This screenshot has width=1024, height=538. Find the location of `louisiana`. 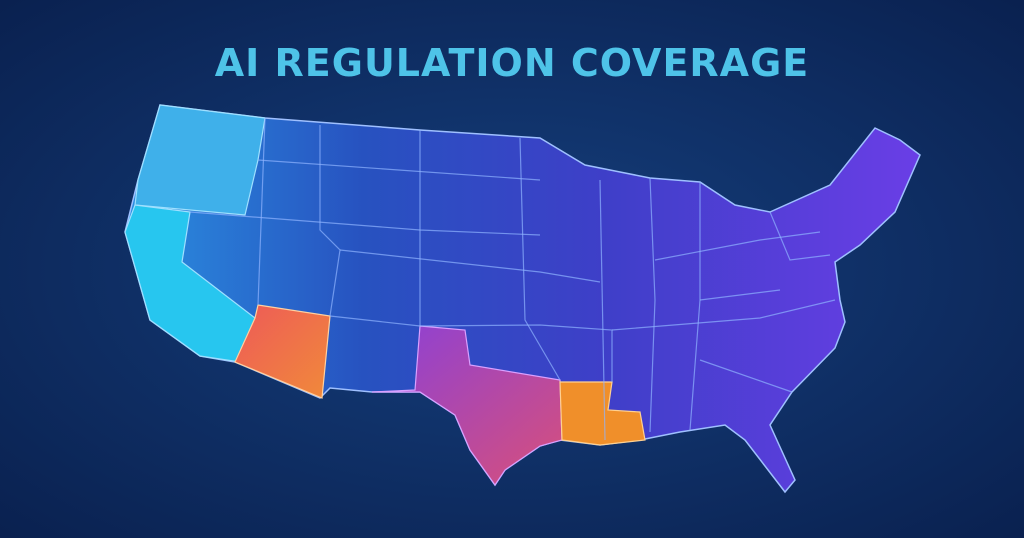

louisiana is located at coordinates (602, 413).